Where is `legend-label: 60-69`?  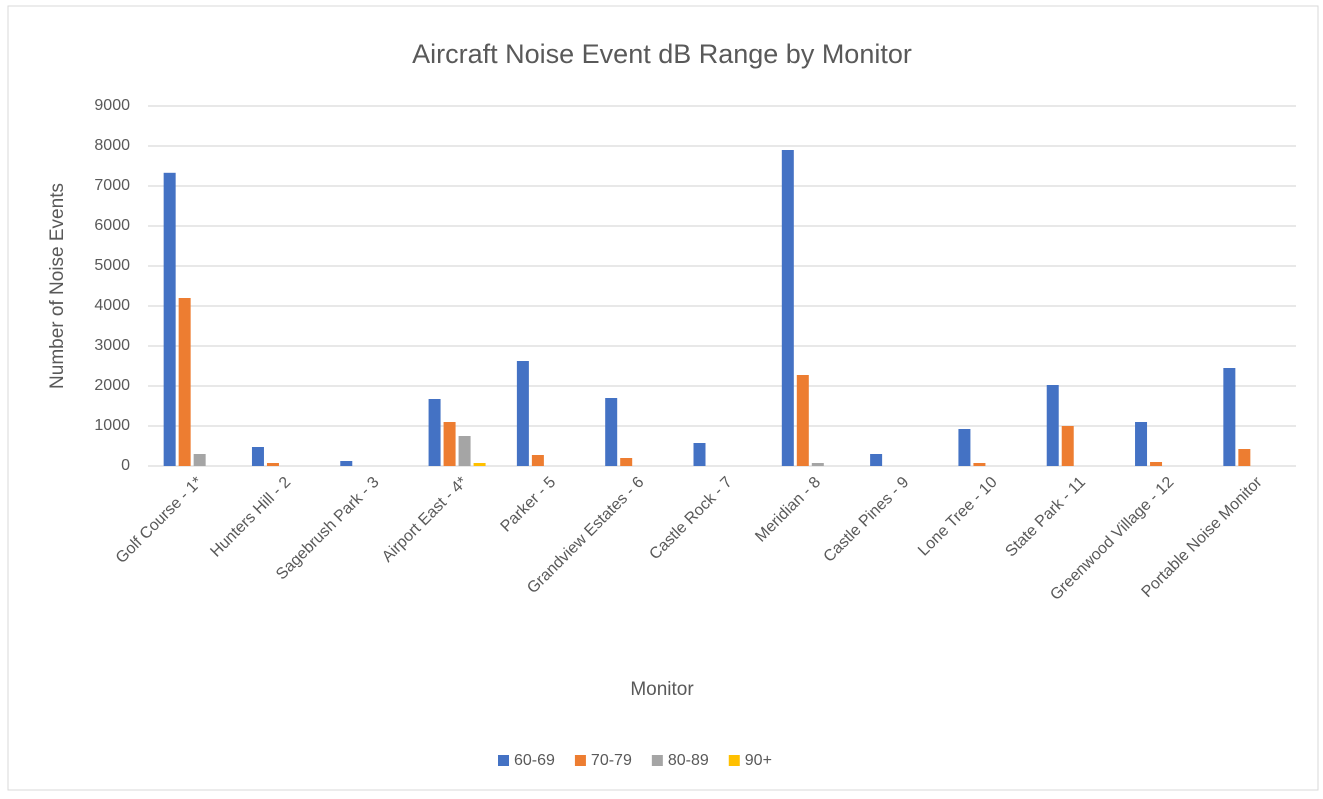 legend-label: 60-69 is located at coordinates (534, 760).